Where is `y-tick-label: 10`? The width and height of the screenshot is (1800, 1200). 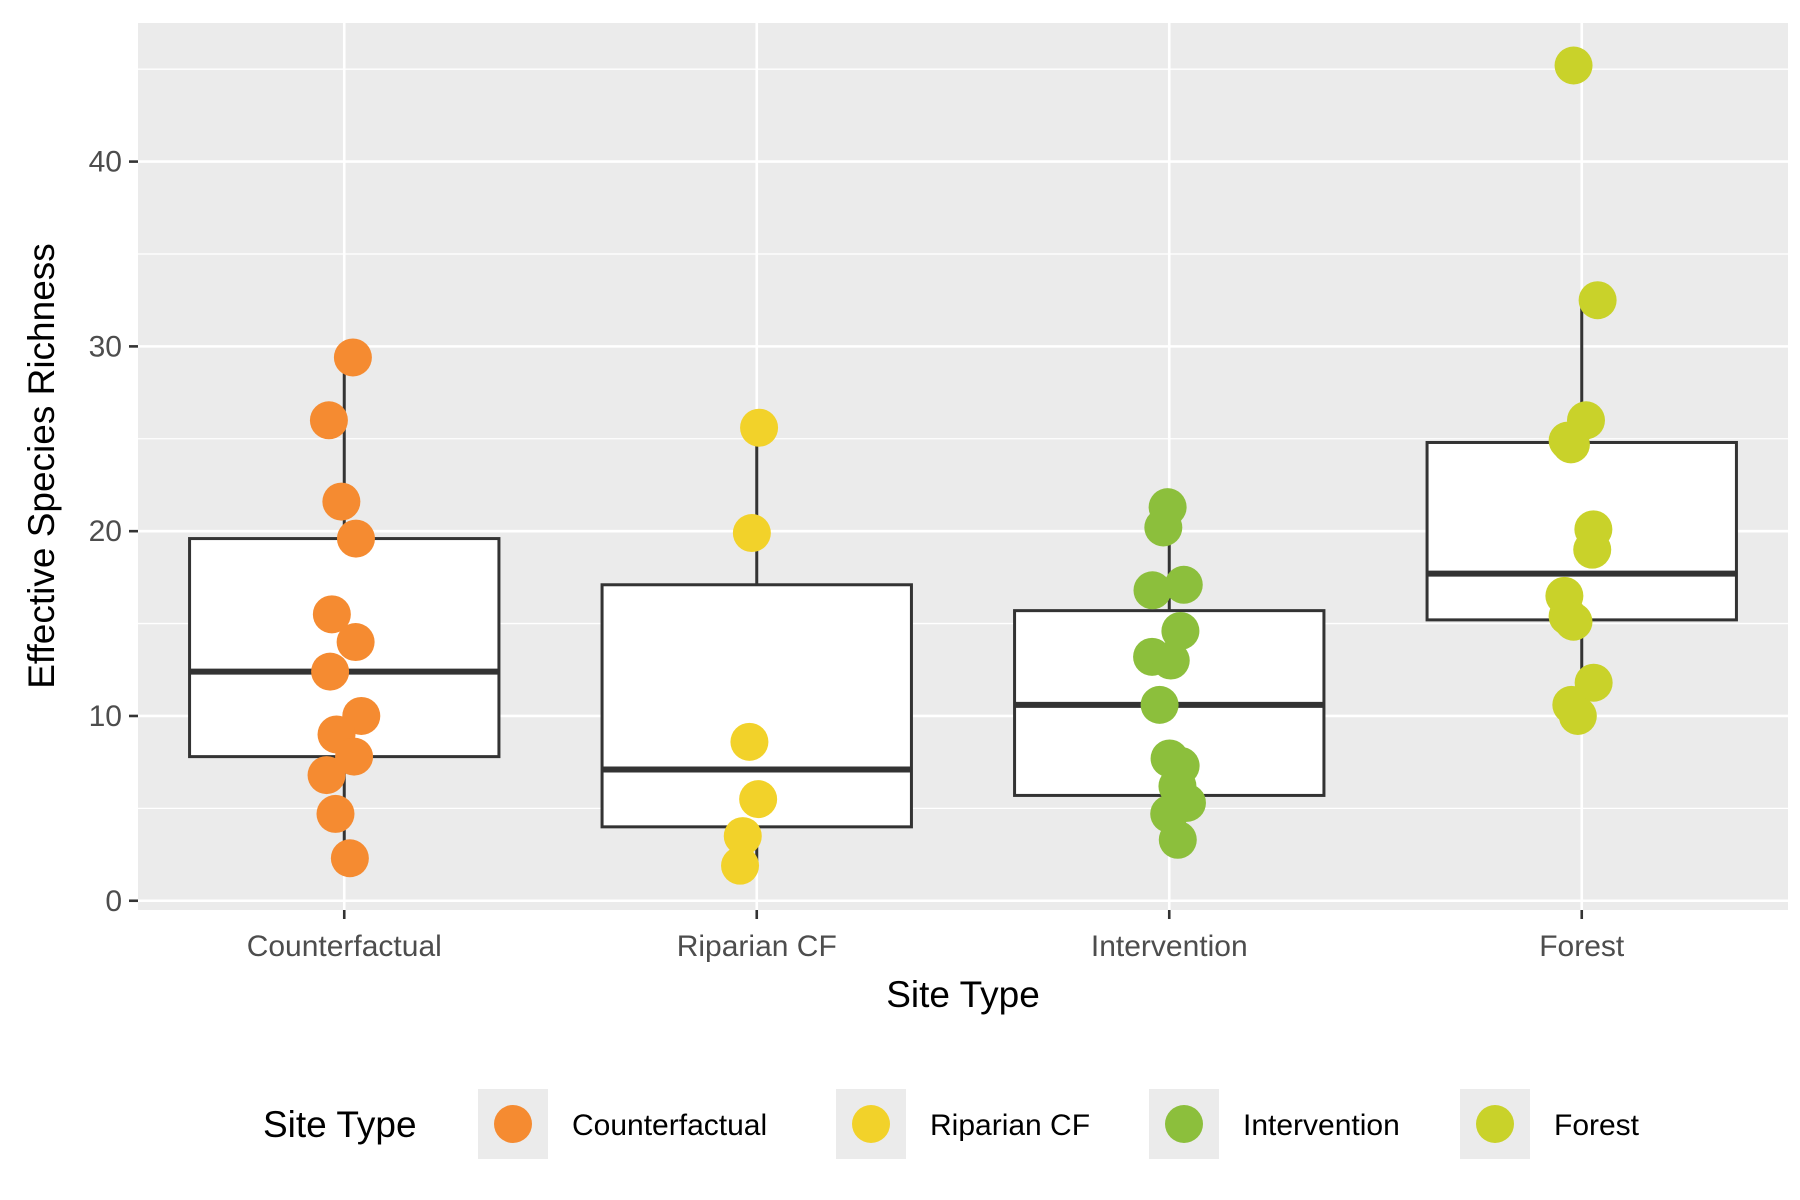 y-tick-label: 10 is located at coordinates (105, 716).